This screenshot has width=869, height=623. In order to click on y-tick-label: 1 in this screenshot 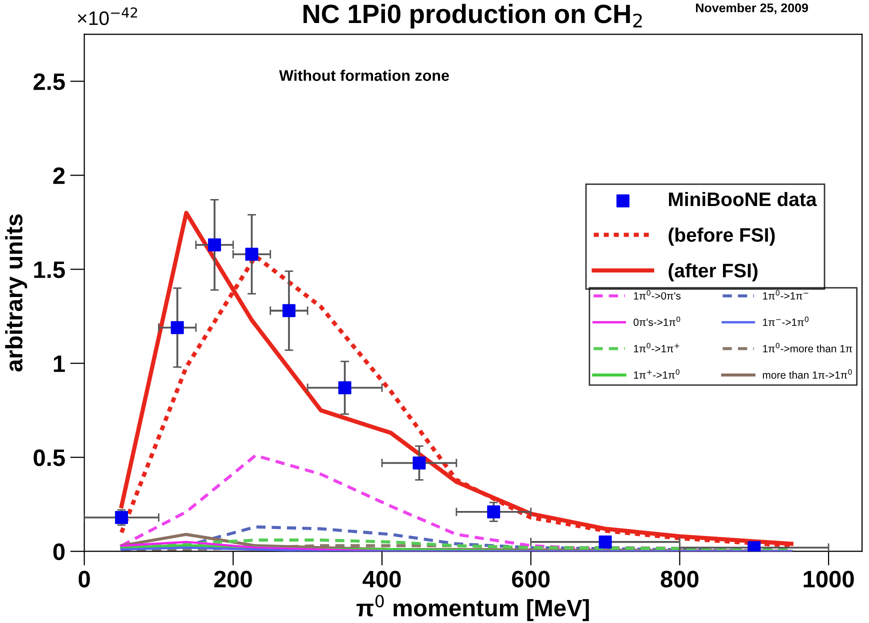, I will do `click(59, 364)`.